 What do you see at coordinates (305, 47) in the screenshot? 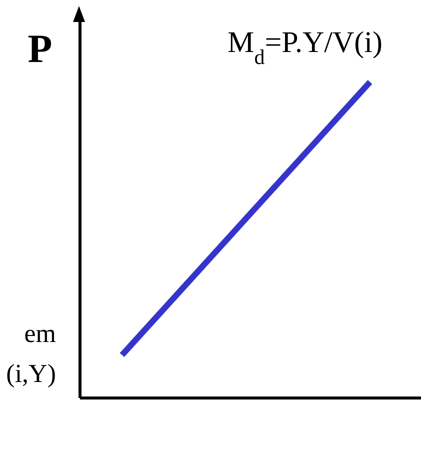
I see `chart-title: M$_{d}$=P.Y/V(i)` at bounding box center [305, 47].